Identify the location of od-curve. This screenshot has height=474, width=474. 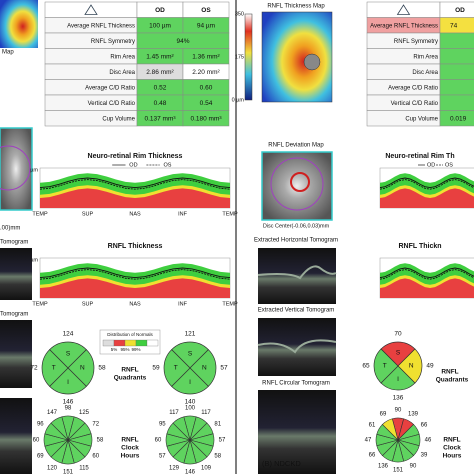
(426, 183).